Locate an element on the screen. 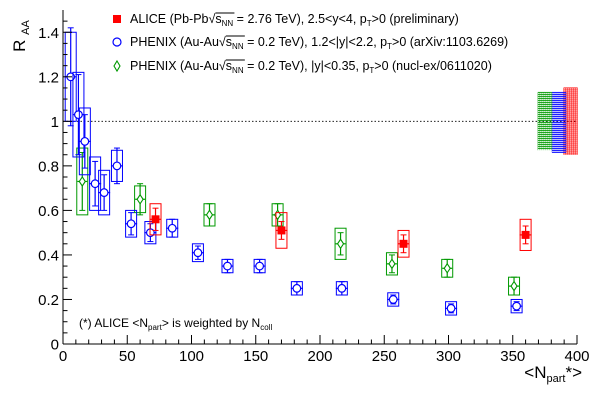 The width and height of the screenshot is (594, 397). y-tick-label: 1.2 is located at coordinates (48, 77).